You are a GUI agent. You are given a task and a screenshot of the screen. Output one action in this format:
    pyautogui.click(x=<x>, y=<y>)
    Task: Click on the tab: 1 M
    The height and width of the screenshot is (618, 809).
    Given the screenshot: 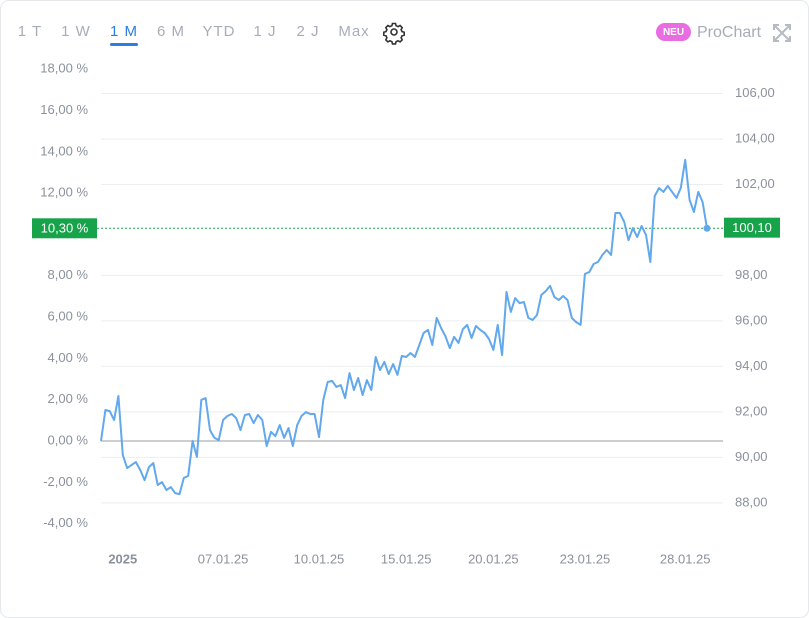 What is the action you would take?
    pyautogui.click(x=124, y=31)
    